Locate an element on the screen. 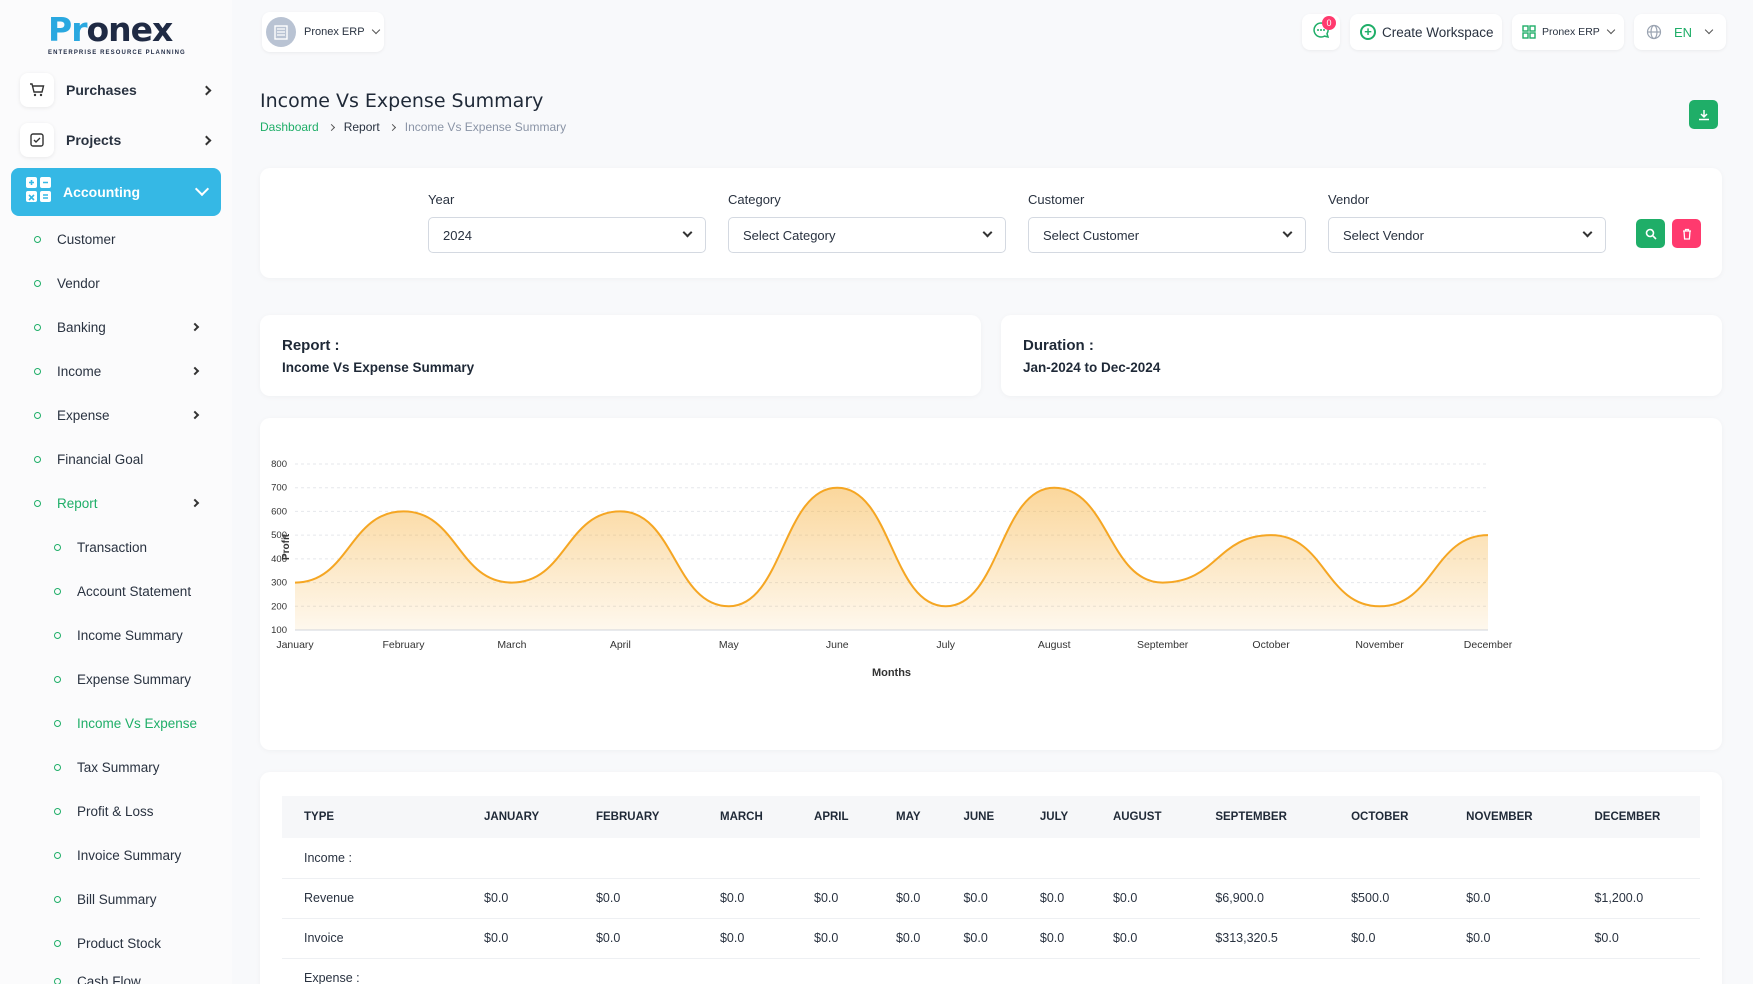  sidebar-item-invoice-summary: Invoice Summary is located at coordinates (139, 855).